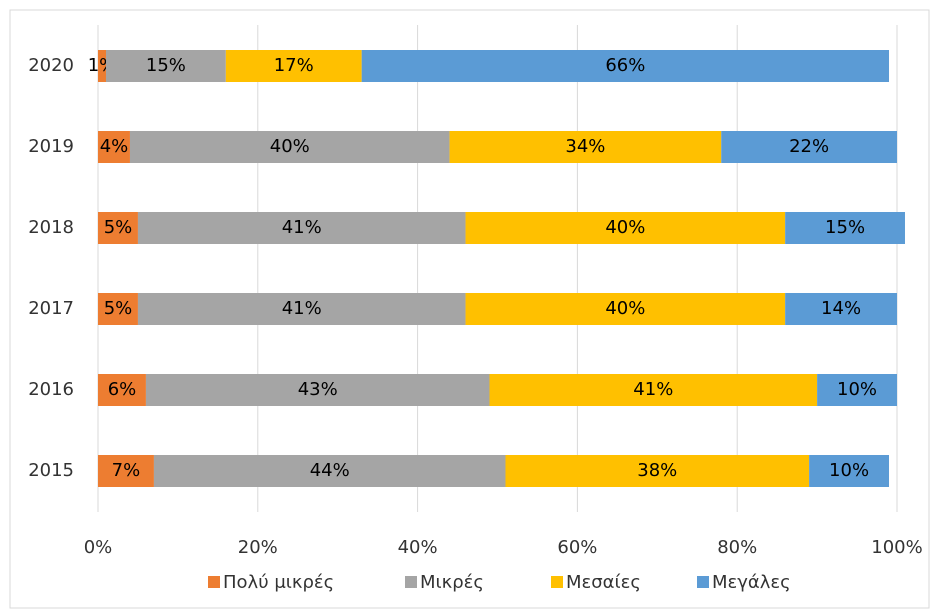  I want to click on x-tick-label: 0%, so click(98, 547).